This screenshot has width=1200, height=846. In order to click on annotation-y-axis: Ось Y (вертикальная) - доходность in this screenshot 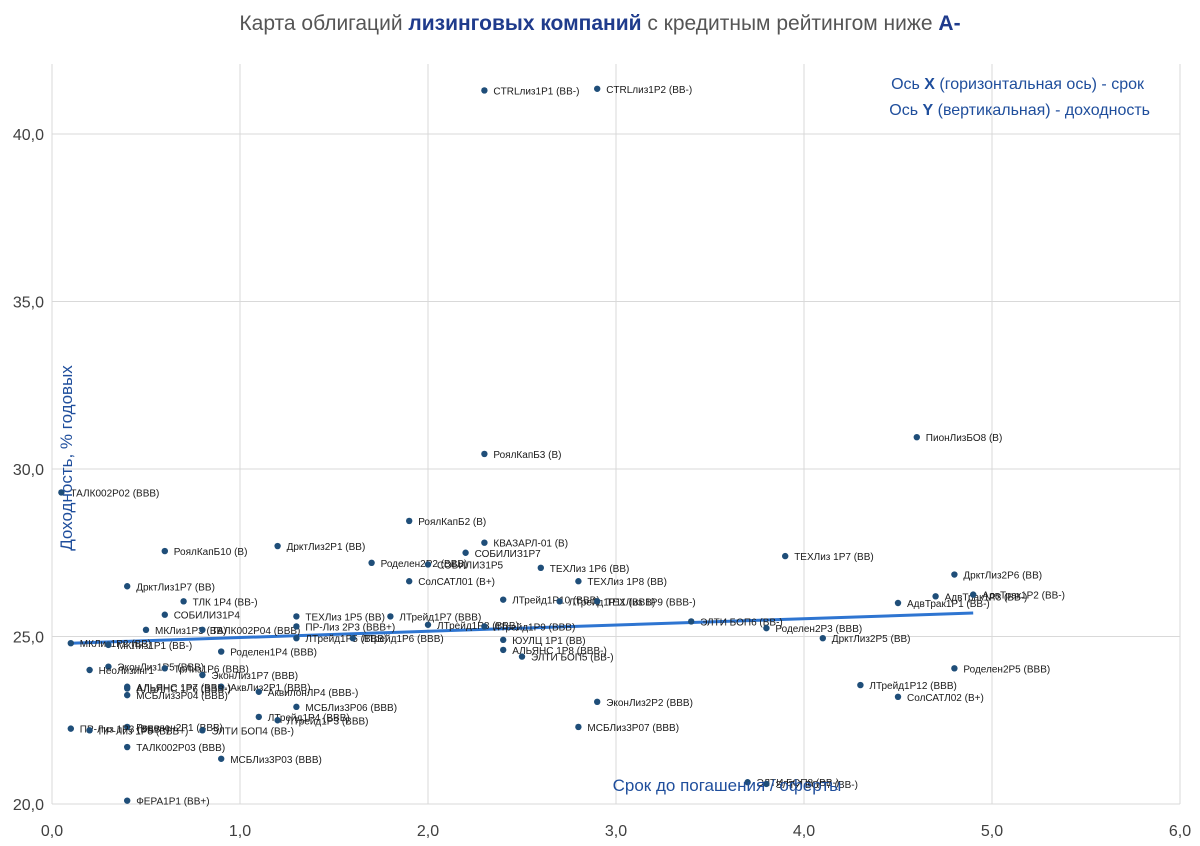, I will do `click(1019, 110)`.